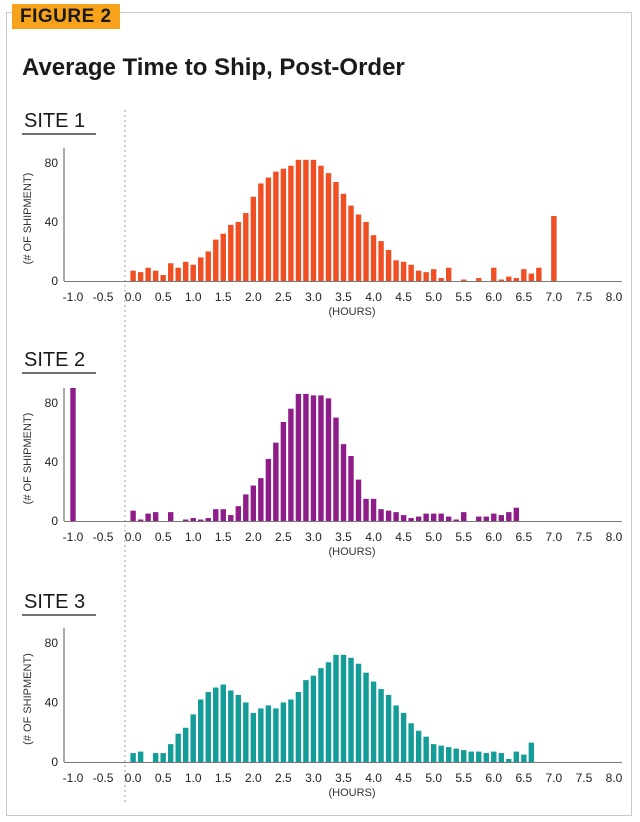 The image size is (640, 822). Describe the element at coordinates (283, 537) in the screenshot. I see `site-2-x-tick-label: 2.5` at that location.